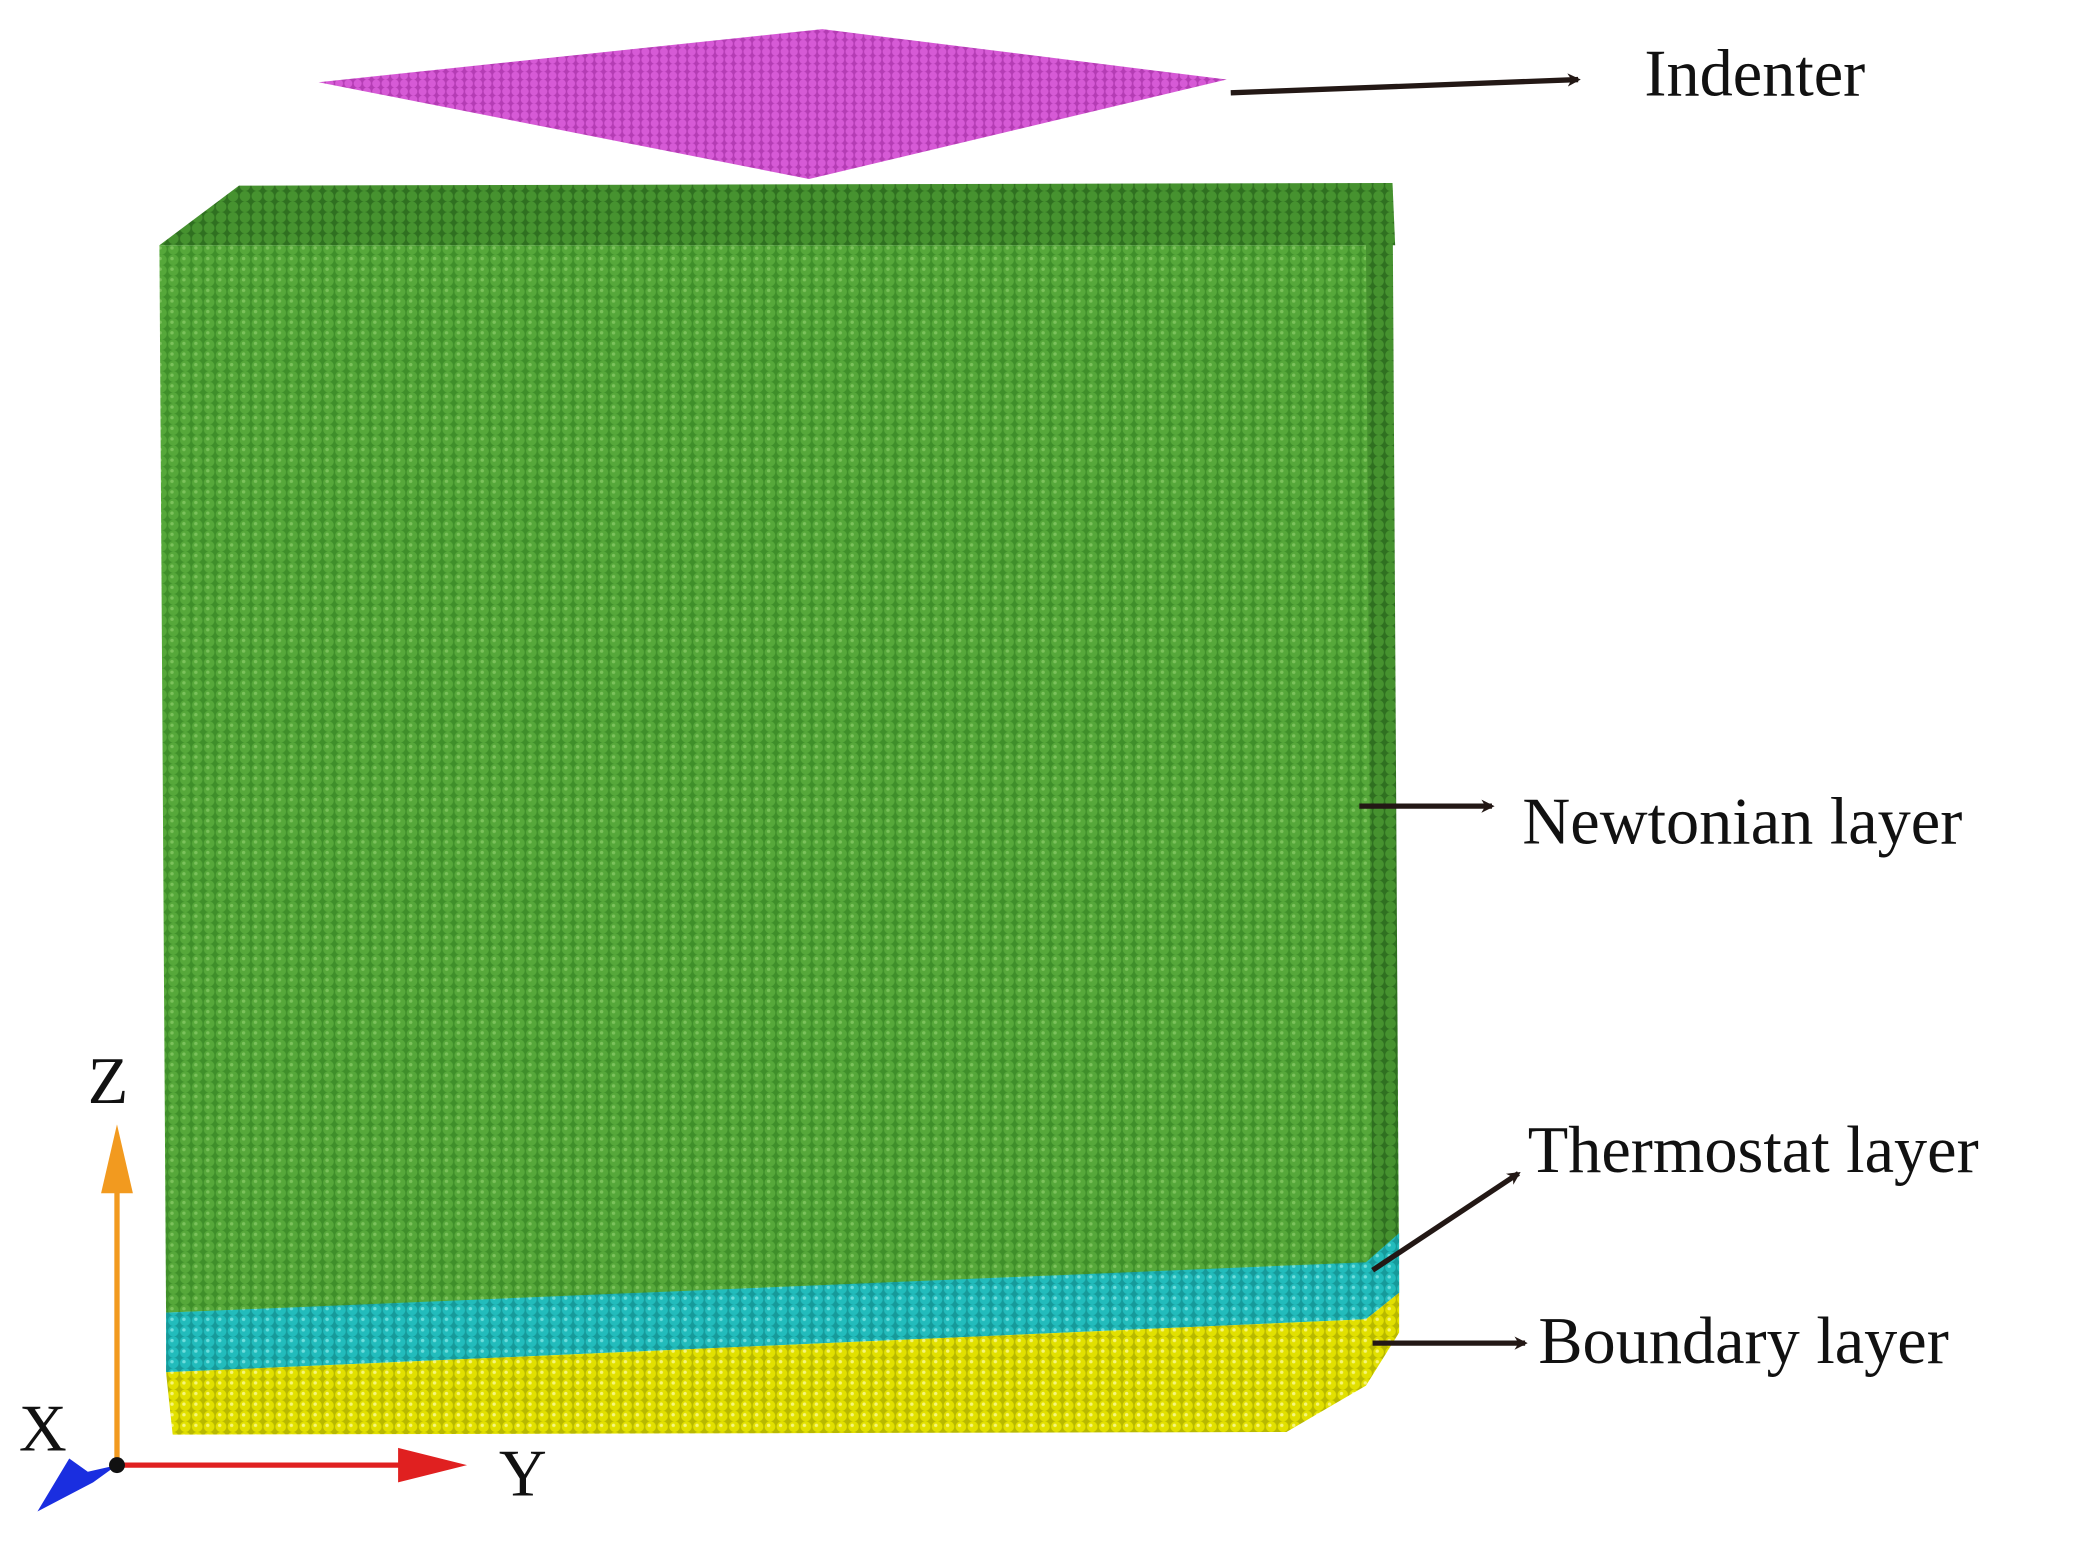 Image resolution: width=2073 pixels, height=1546 pixels. What do you see at coordinates (1382, 749) in the screenshot?
I see `block-side` at bounding box center [1382, 749].